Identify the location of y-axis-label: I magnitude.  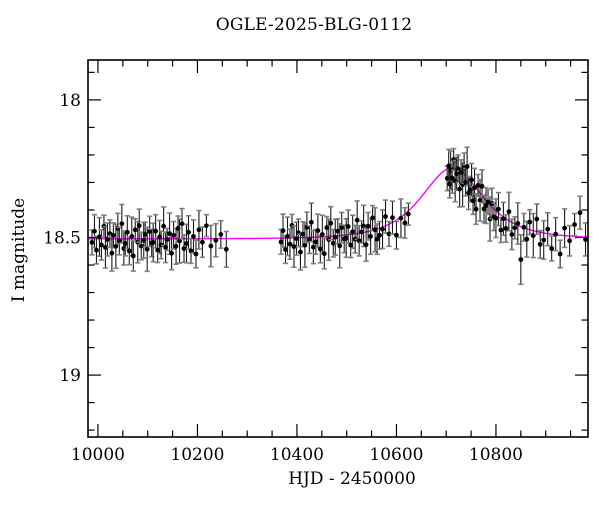
(19, 250).